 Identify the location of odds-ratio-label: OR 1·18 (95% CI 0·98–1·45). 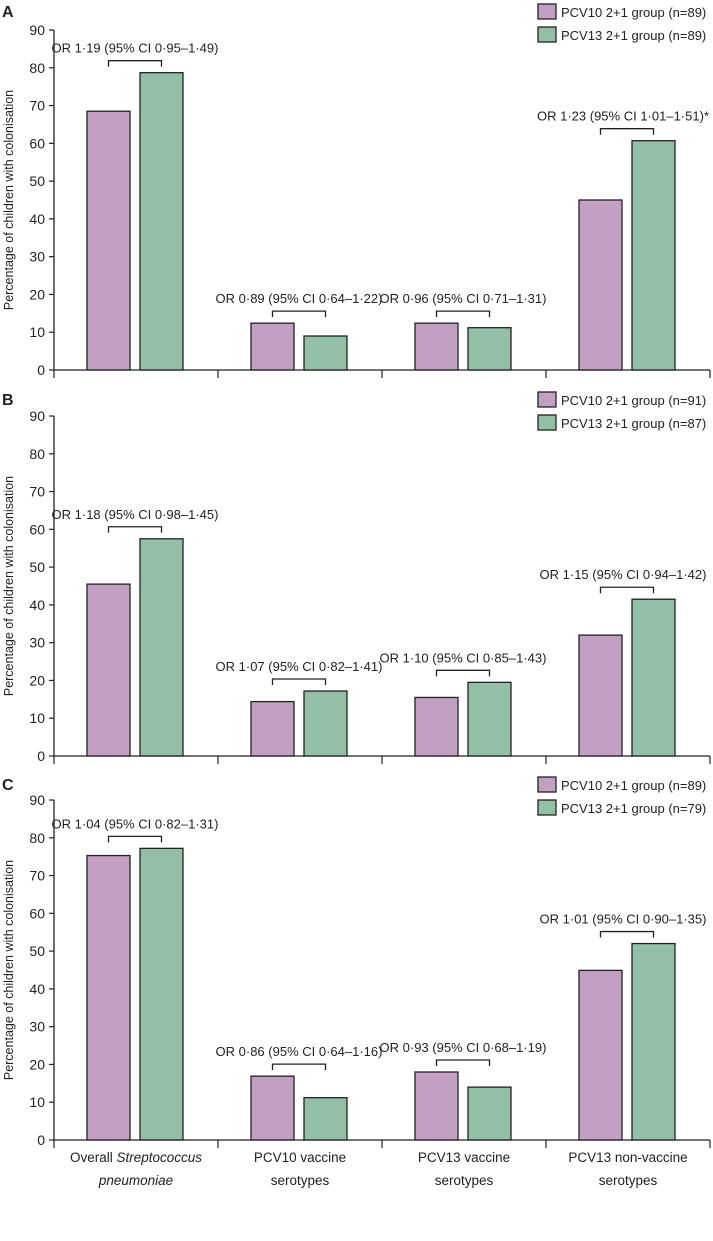
(135, 514).